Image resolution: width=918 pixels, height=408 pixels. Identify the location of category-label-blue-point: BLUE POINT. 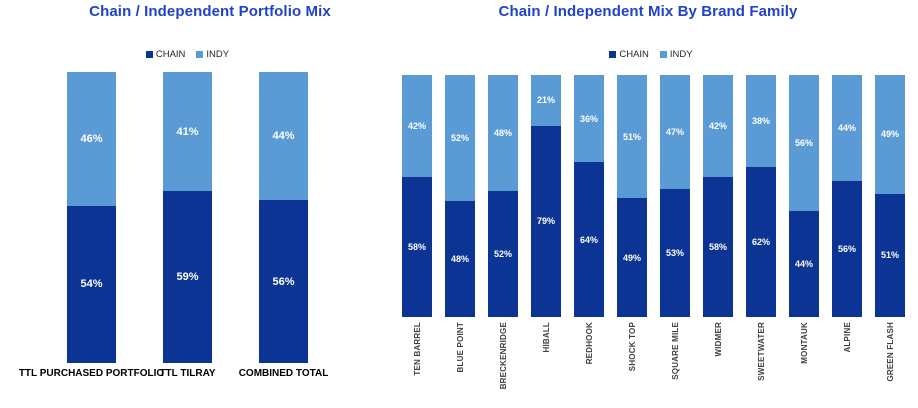
(460, 347).